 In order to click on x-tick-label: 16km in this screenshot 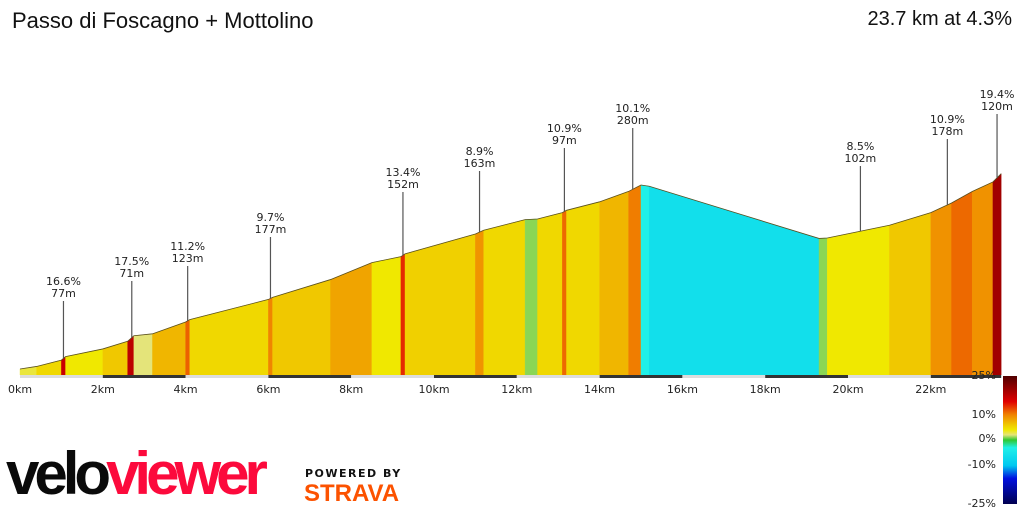, I will do `click(682, 389)`.